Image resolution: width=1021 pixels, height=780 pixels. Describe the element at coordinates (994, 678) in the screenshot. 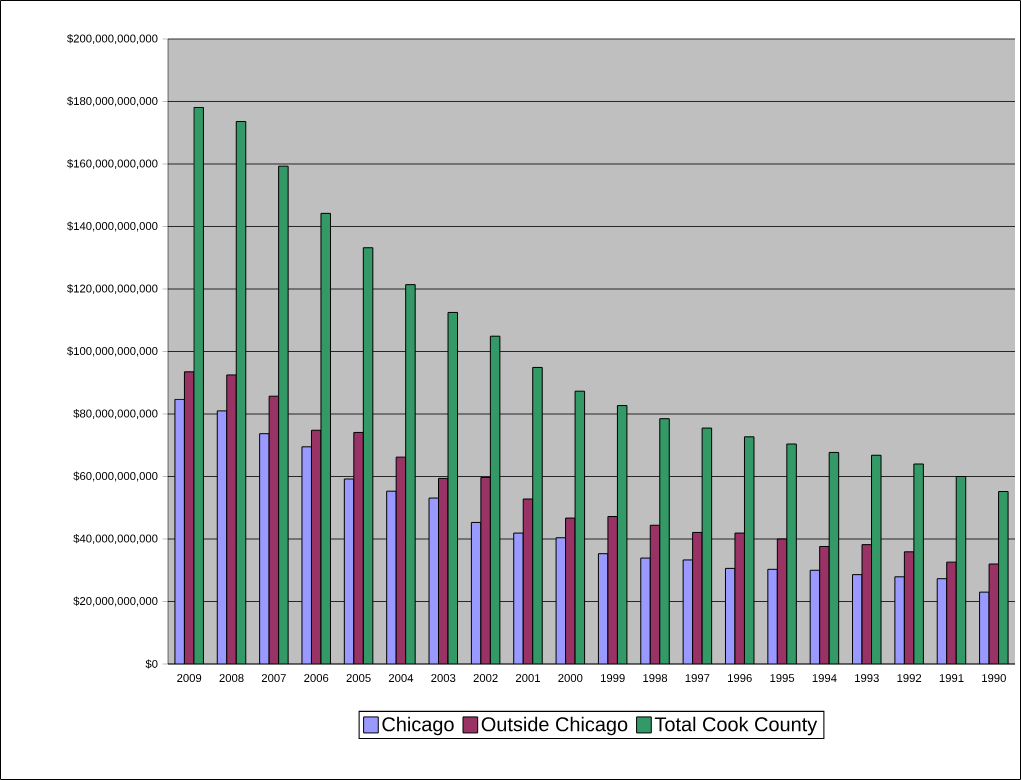

I see `x-tick-label: 1990` at that location.